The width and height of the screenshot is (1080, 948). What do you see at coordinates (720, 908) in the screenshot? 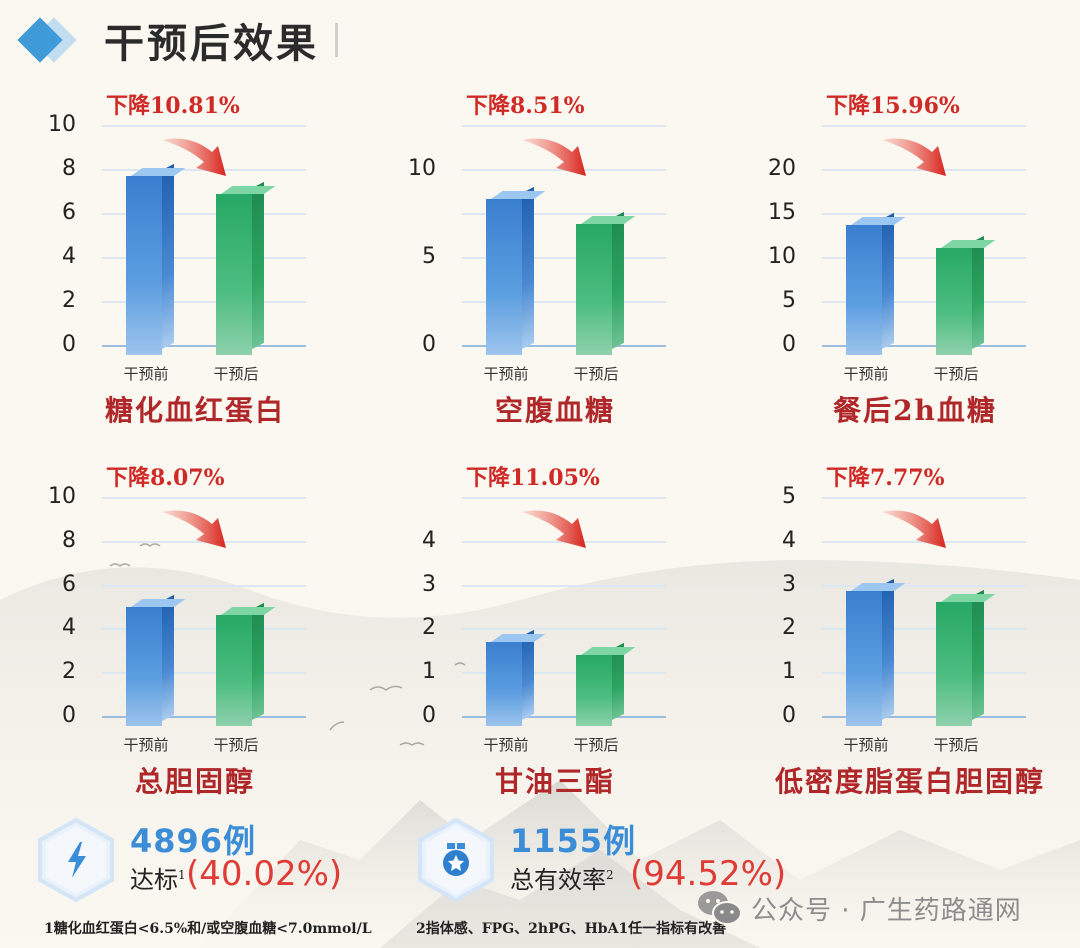
I see `wechat-icon` at bounding box center [720, 908].